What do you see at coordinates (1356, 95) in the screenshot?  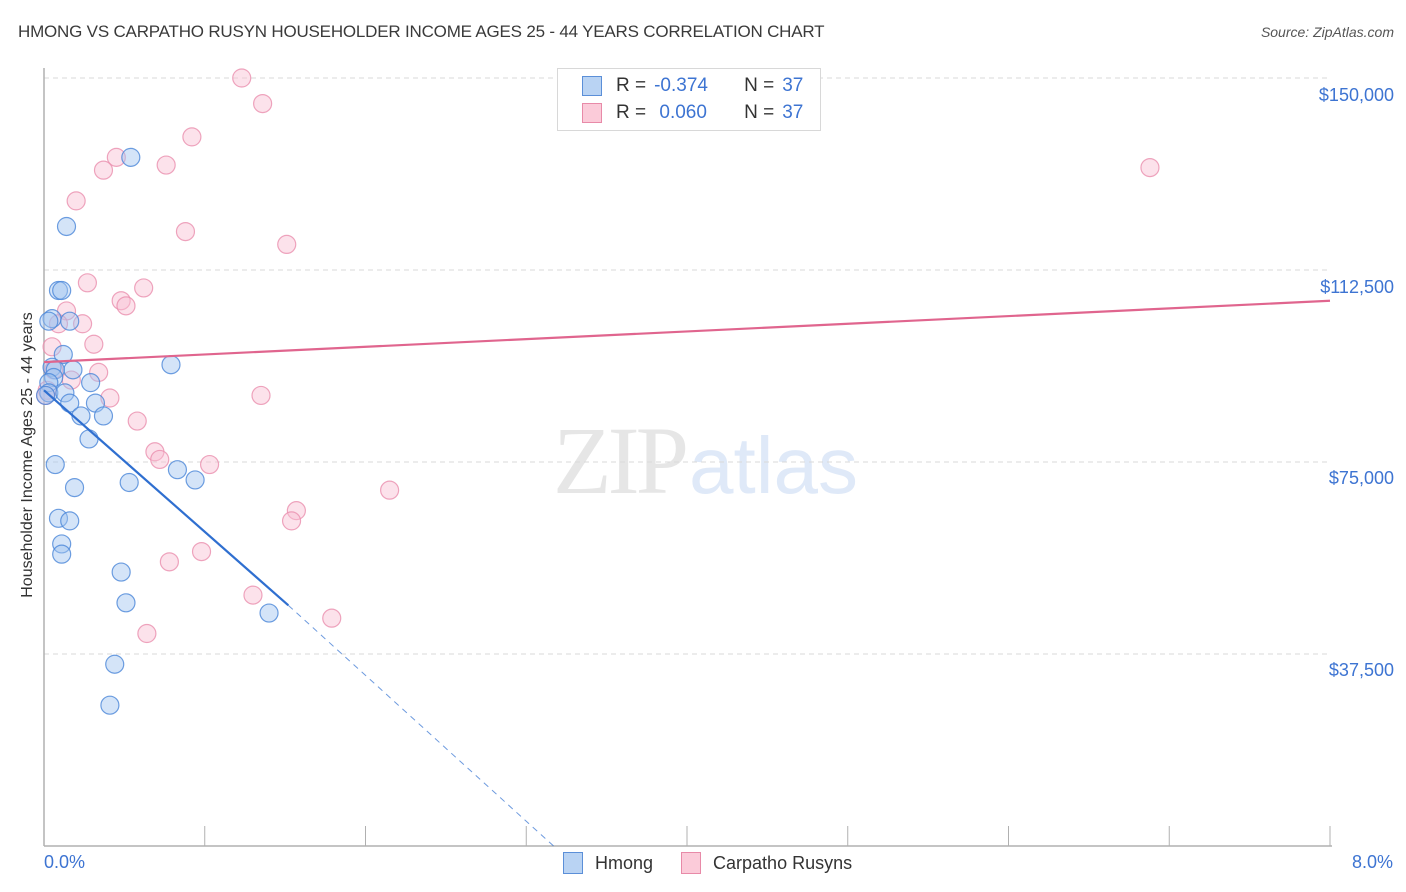 I see `y-tick-150000: $150,000` at bounding box center [1356, 95].